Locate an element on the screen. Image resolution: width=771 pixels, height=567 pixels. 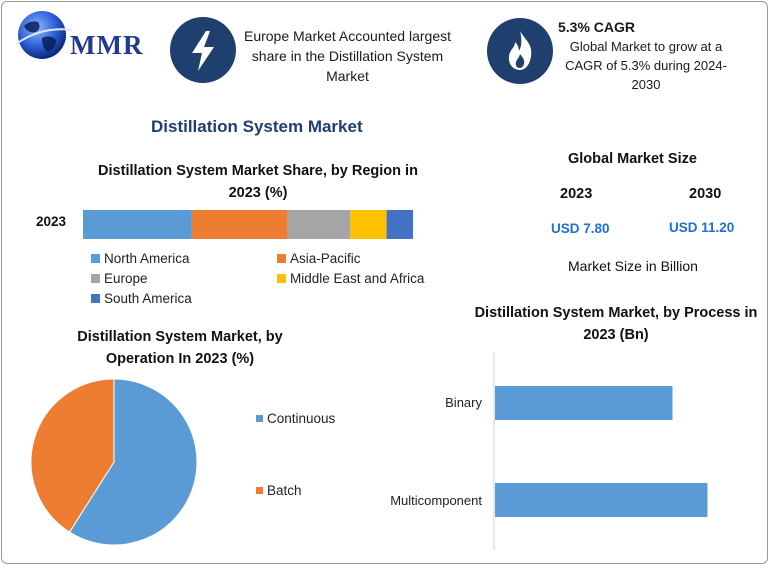
region-stacked-bar is located at coordinates (248, 224).